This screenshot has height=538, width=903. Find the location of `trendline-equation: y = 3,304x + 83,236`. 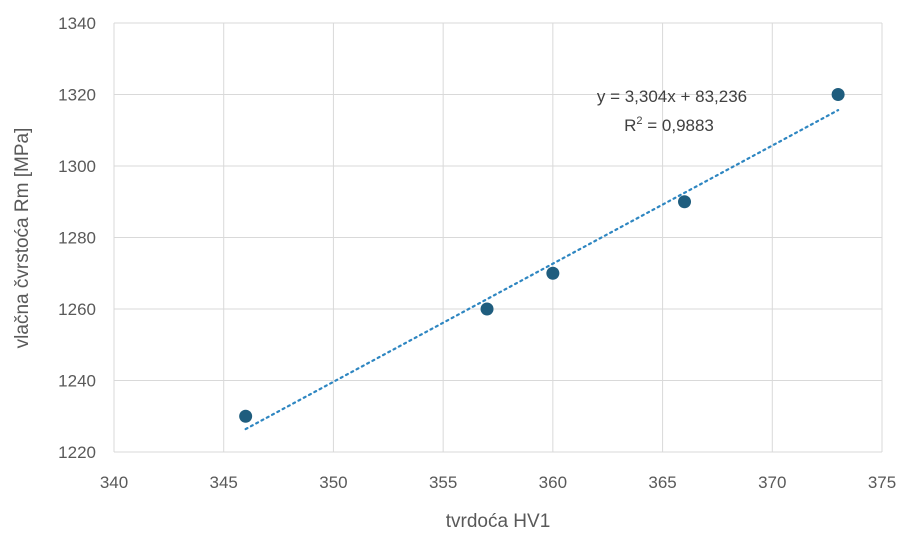

trendline-equation: y = 3,304x + 83,236 is located at coordinates (672, 96).